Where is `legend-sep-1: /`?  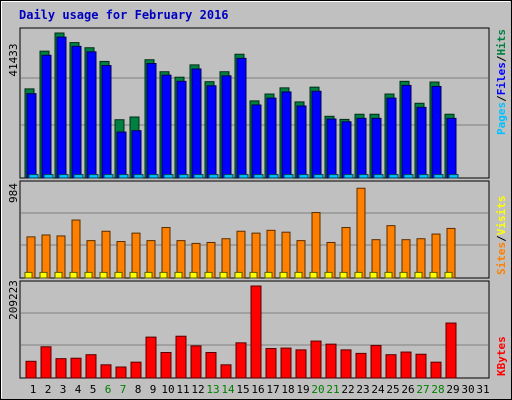
legend-sep-1: / is located at coordinates (501, 98).